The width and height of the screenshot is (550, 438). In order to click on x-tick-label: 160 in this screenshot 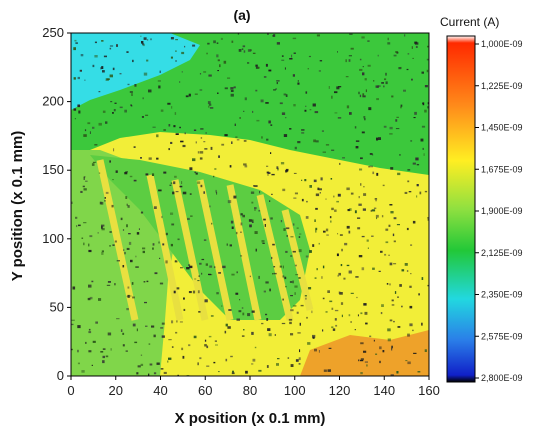, I will do `click(429, 390)`.